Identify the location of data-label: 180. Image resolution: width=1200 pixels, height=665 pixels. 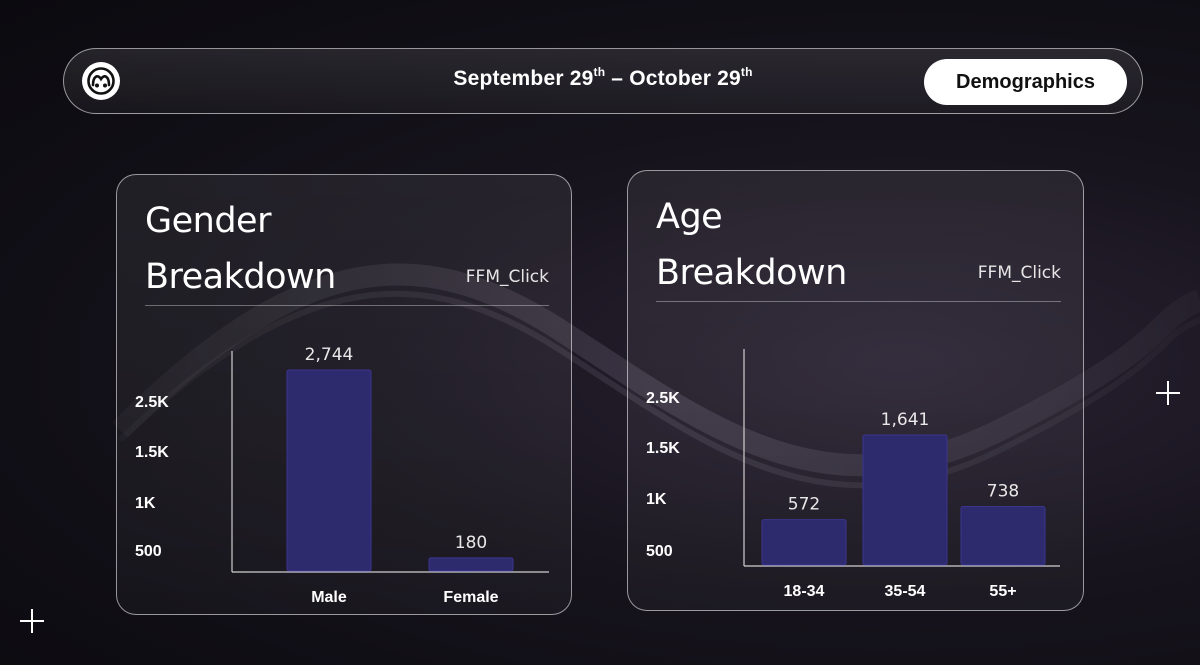
(471, 543).